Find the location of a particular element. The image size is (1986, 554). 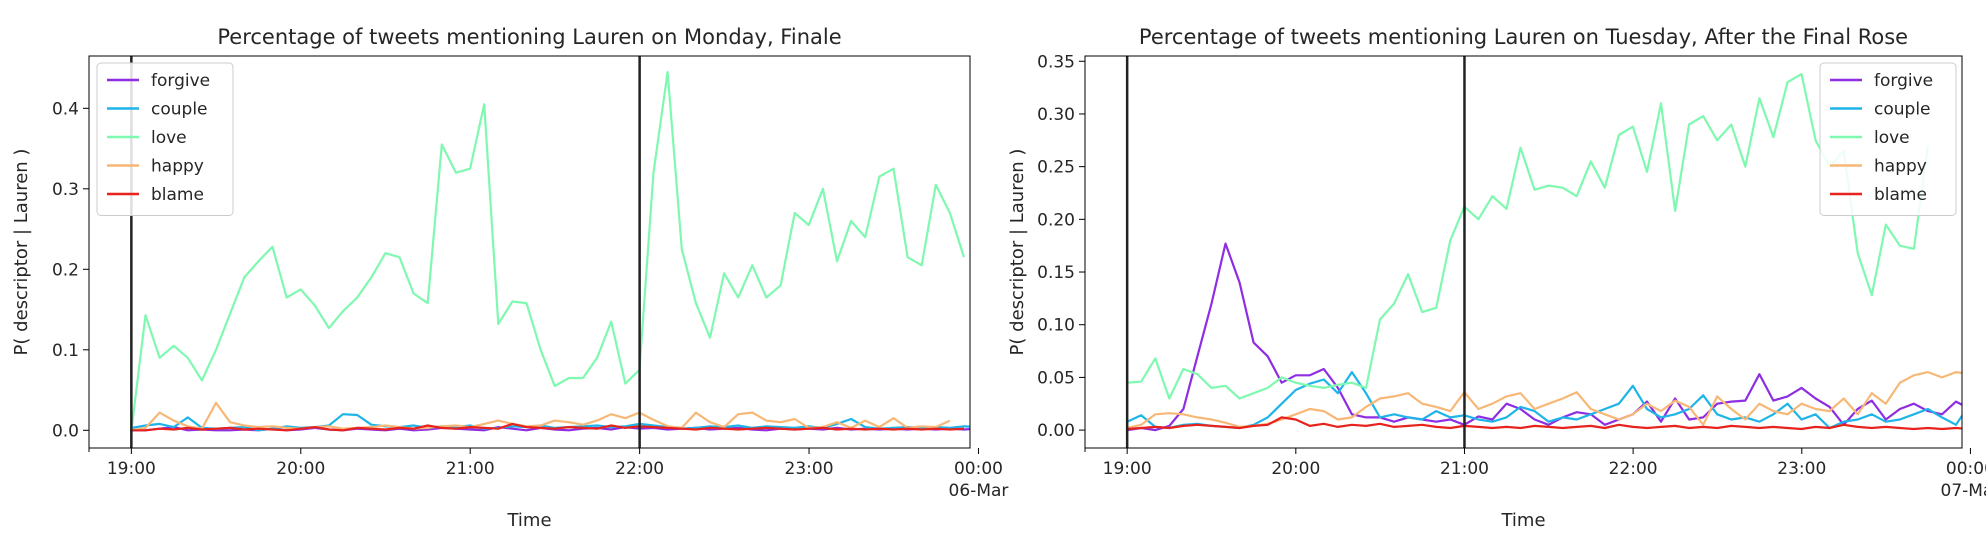

y-tick-label: 0.25 is located at coordinates (1056, 168).